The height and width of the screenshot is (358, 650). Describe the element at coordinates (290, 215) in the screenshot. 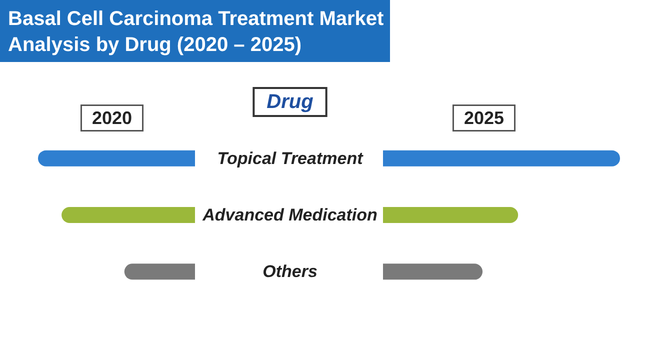

I see `y-tick-label: Advanced Medication` at that location.